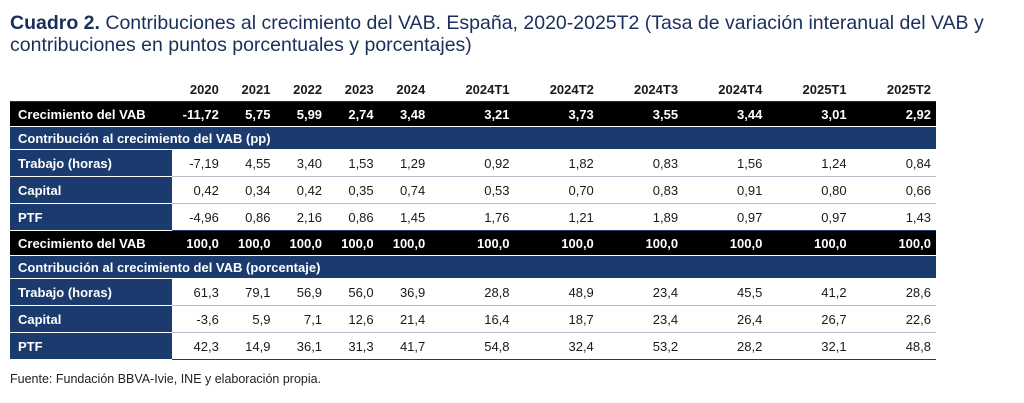 This screenshot has width=1024, height=403. Describe the element at coordinates (641, 163) in the screenshot. I see `table-cell: 0,83` at that location.